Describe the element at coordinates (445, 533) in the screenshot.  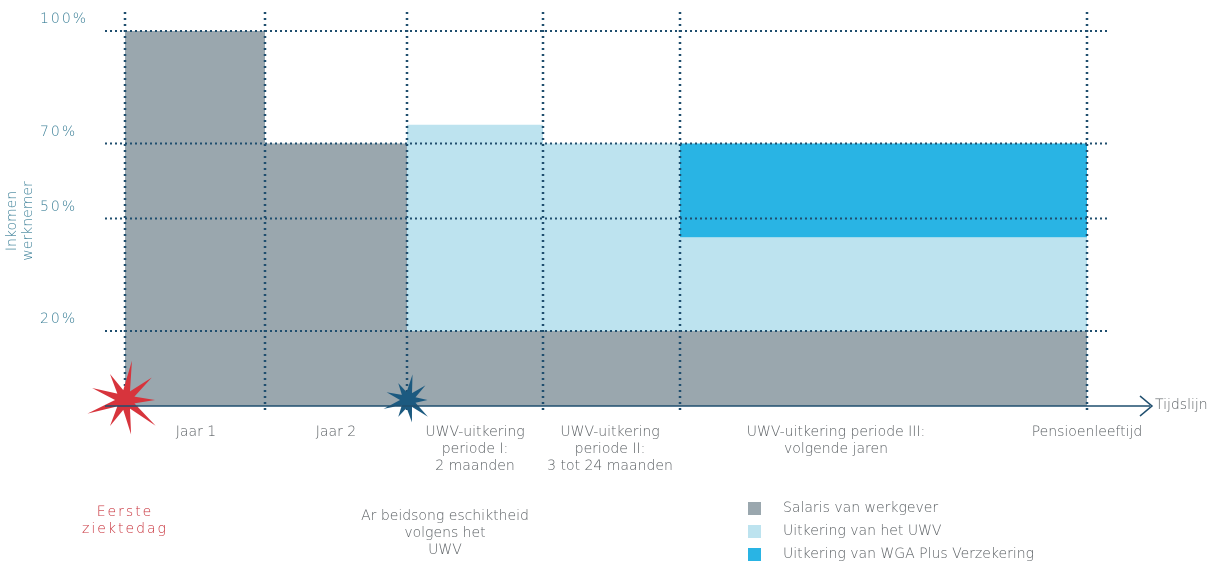
I see `annotation: Ar beidsong eschiktheid volgens het UWV` at that location.